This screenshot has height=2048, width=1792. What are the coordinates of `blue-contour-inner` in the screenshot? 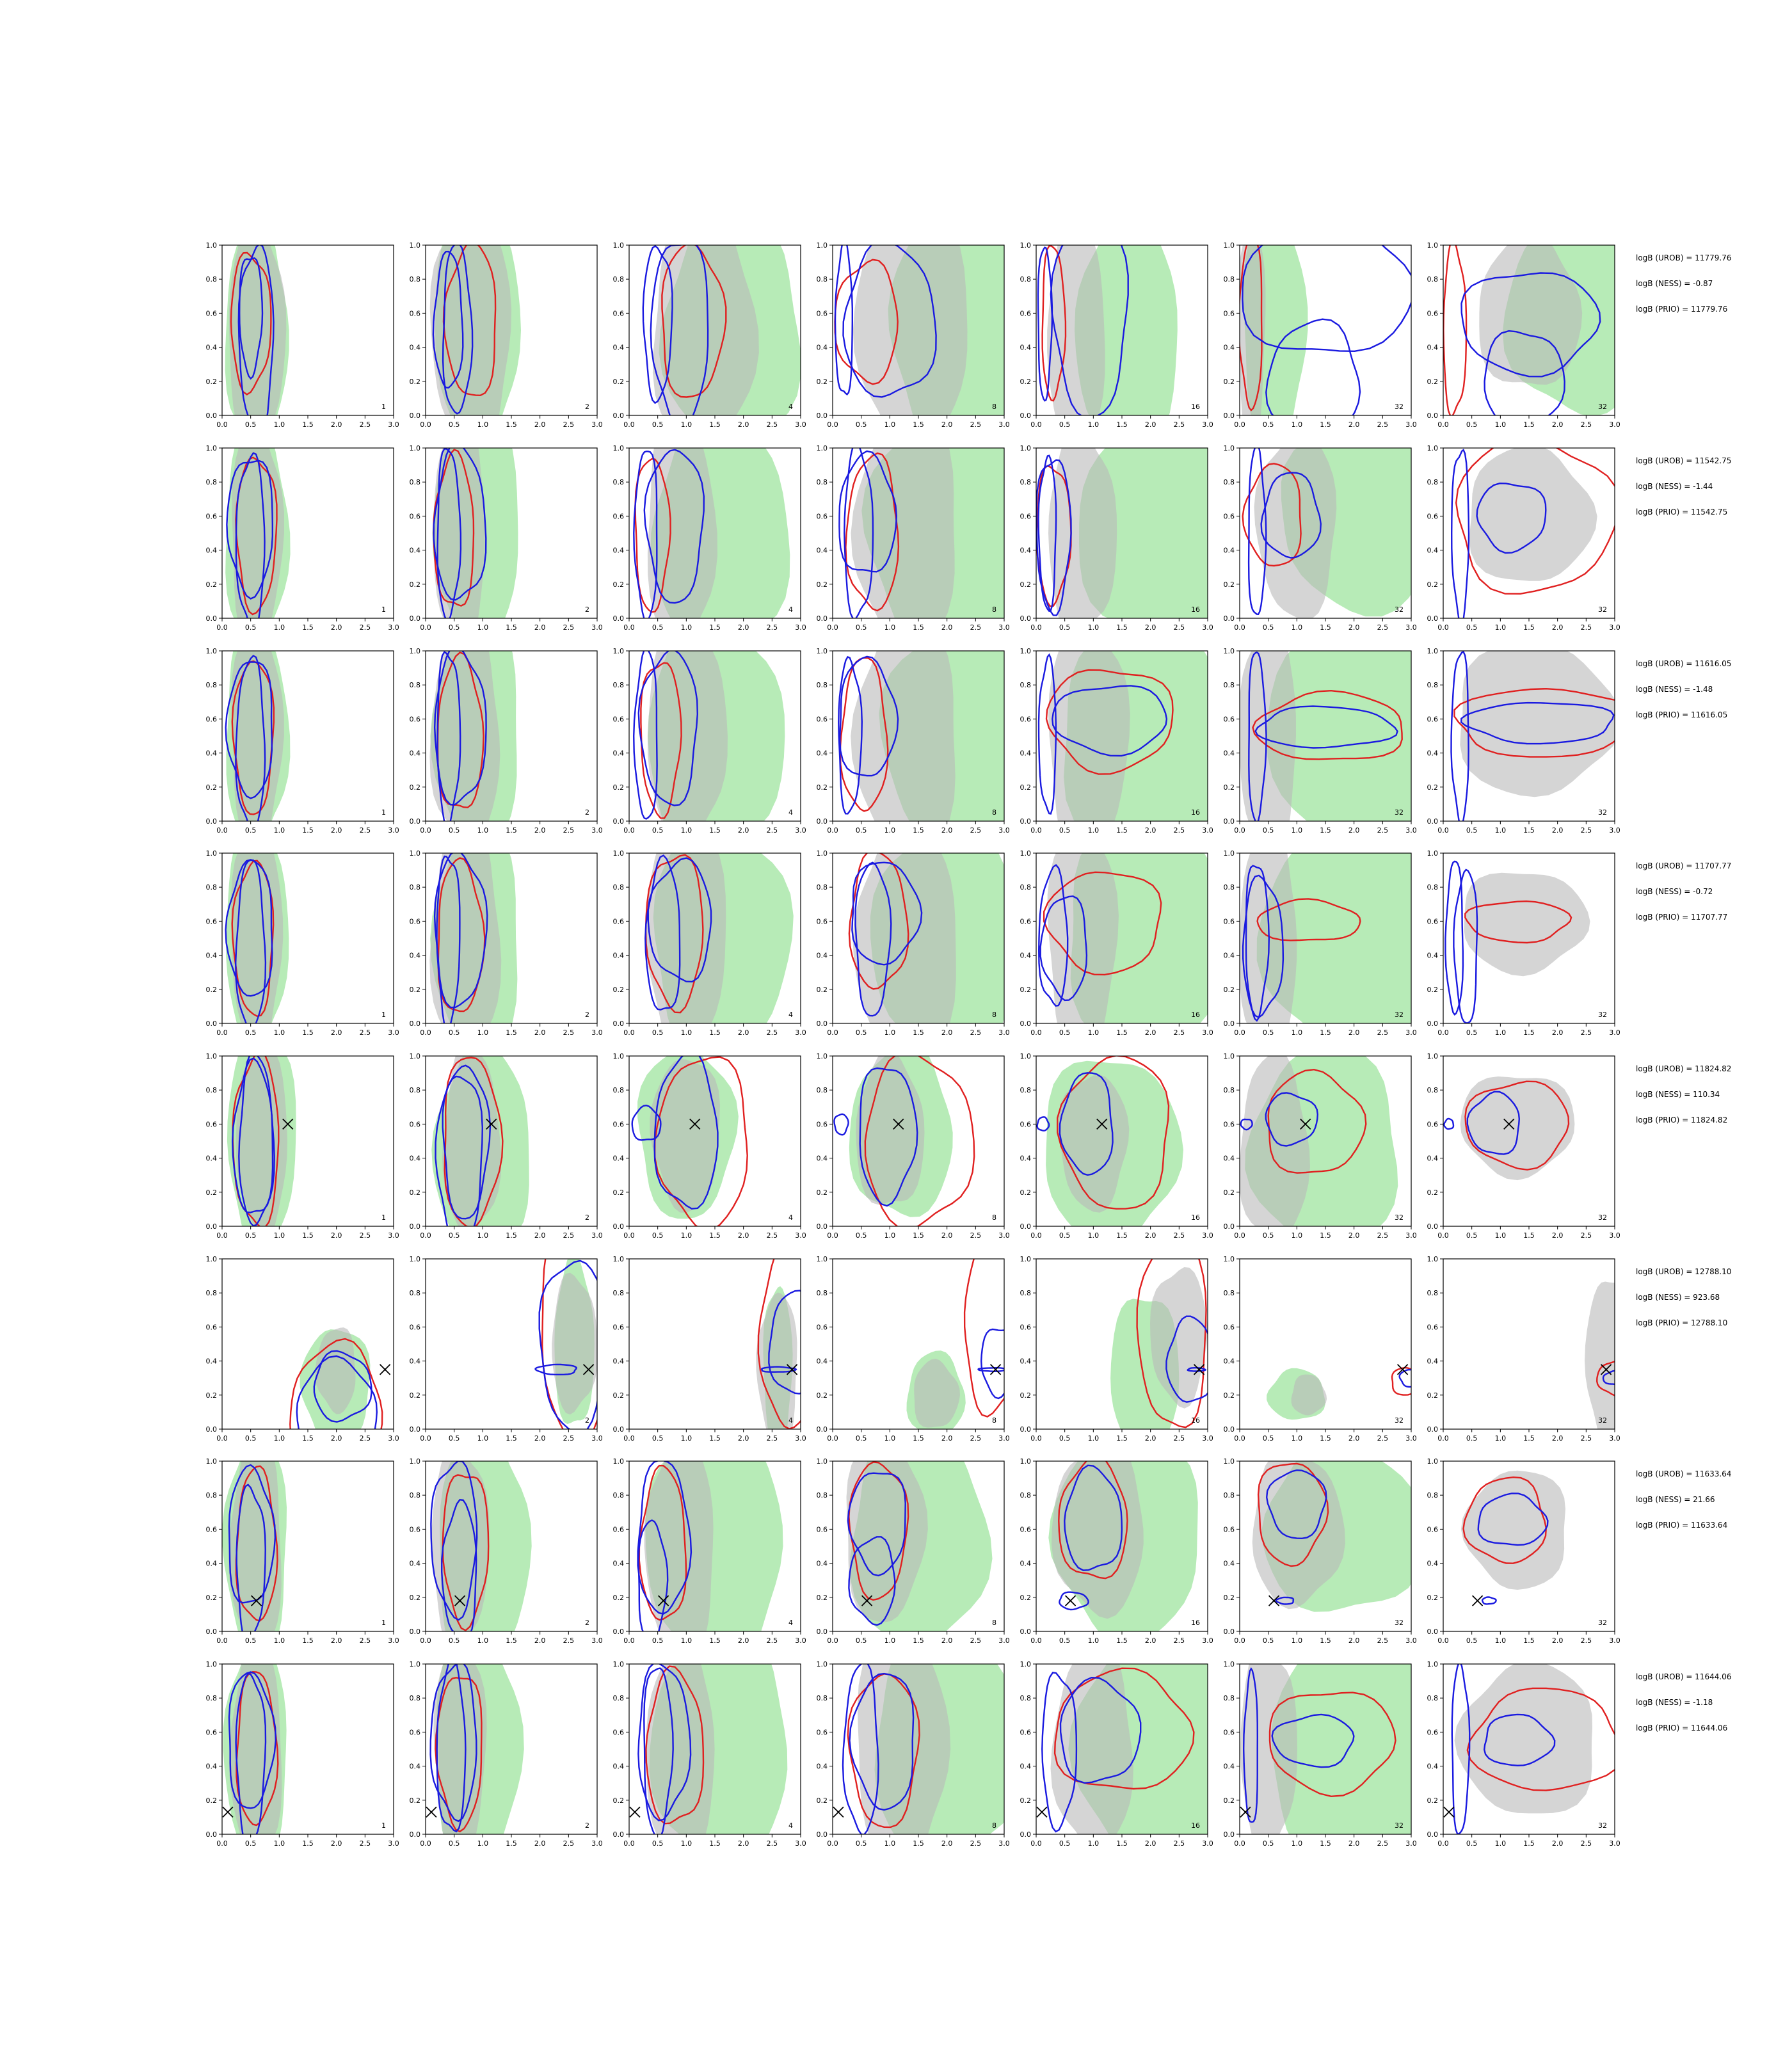 It's located at (1448, 1124).